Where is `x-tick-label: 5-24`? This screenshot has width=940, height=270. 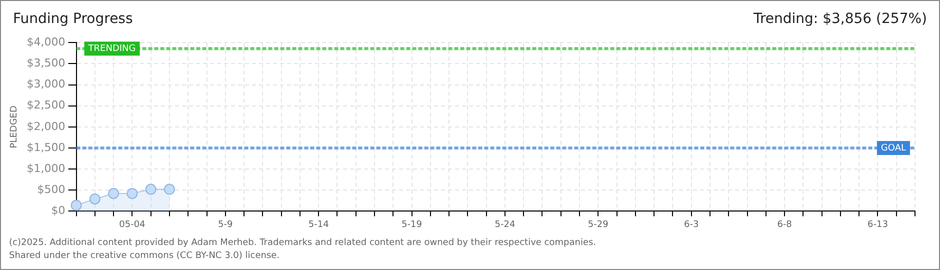 x-tick-label: 5-24 is located at coordinates (505, 225).